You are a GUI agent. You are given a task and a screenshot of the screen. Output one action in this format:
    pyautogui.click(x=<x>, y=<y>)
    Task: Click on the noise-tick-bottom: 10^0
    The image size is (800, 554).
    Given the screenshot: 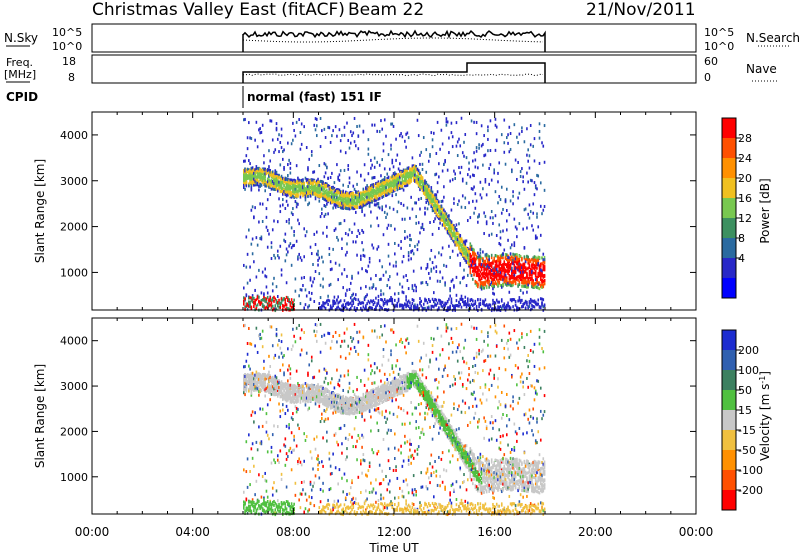 What is the action you would take?
    pyautogui.click(x=67, y=46)
    